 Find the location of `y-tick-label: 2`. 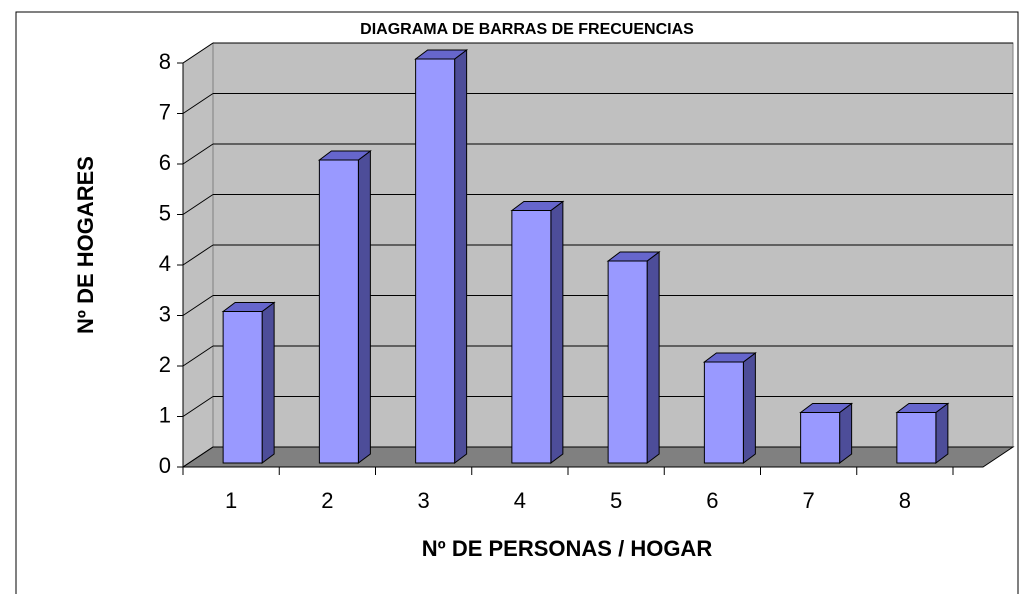

y-tick-label: 2 is located at coordinates (165, 364).